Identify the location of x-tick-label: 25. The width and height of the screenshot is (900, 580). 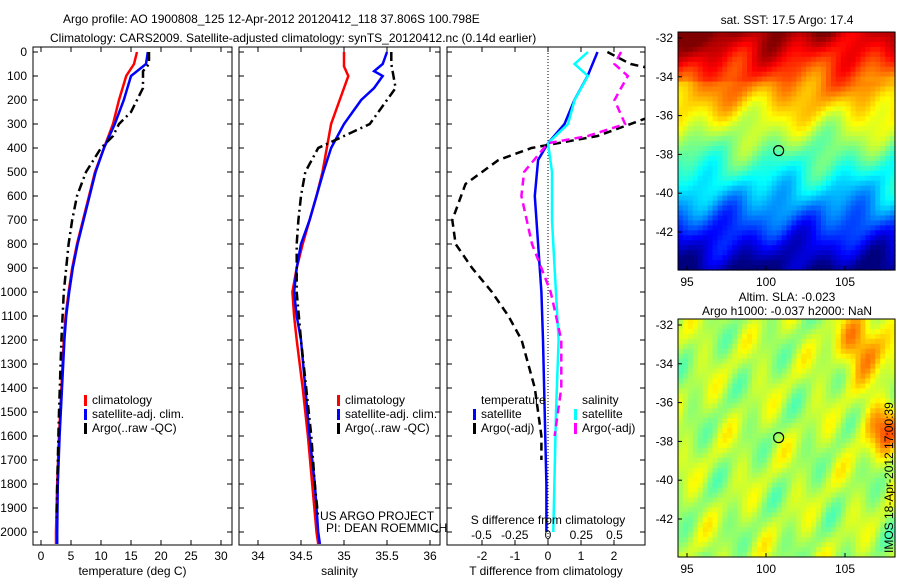
(191, 556).